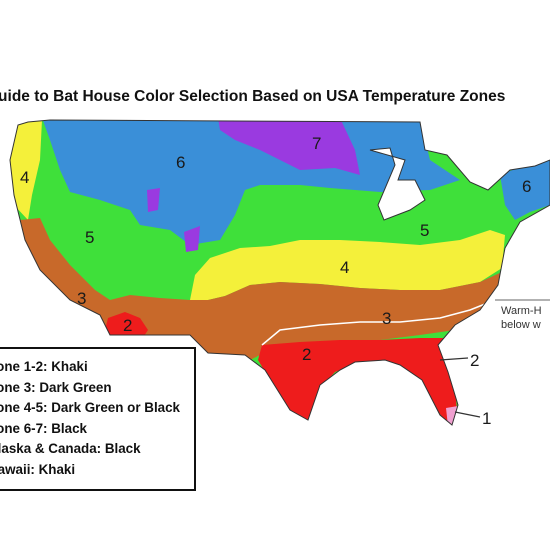 This screenshot has width=550, height=550. Describe the element at coordinates (521, 311) in the screenshot. I see `warm-humid-callout-line-1: Warm-H` at that location.